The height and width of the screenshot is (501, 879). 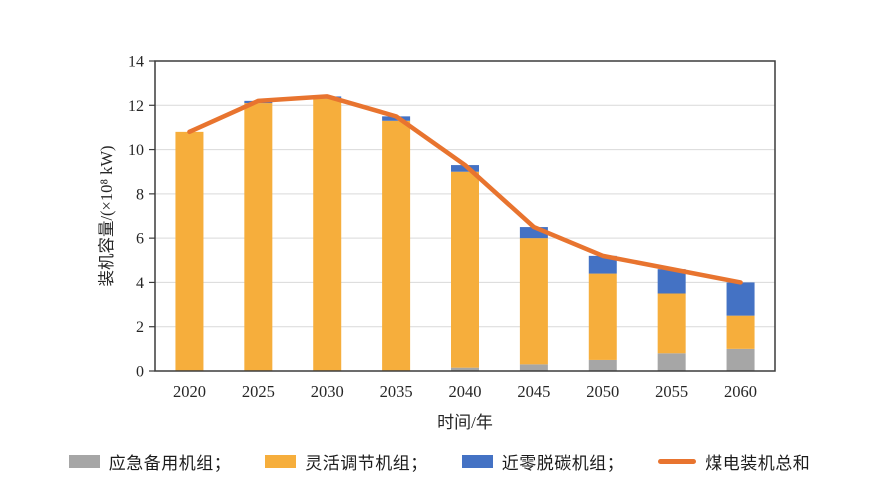 What do you see at coordinates (189, 251) in the screenshot?
I see `bar-segment-2020` at bounding box center [189, 251].